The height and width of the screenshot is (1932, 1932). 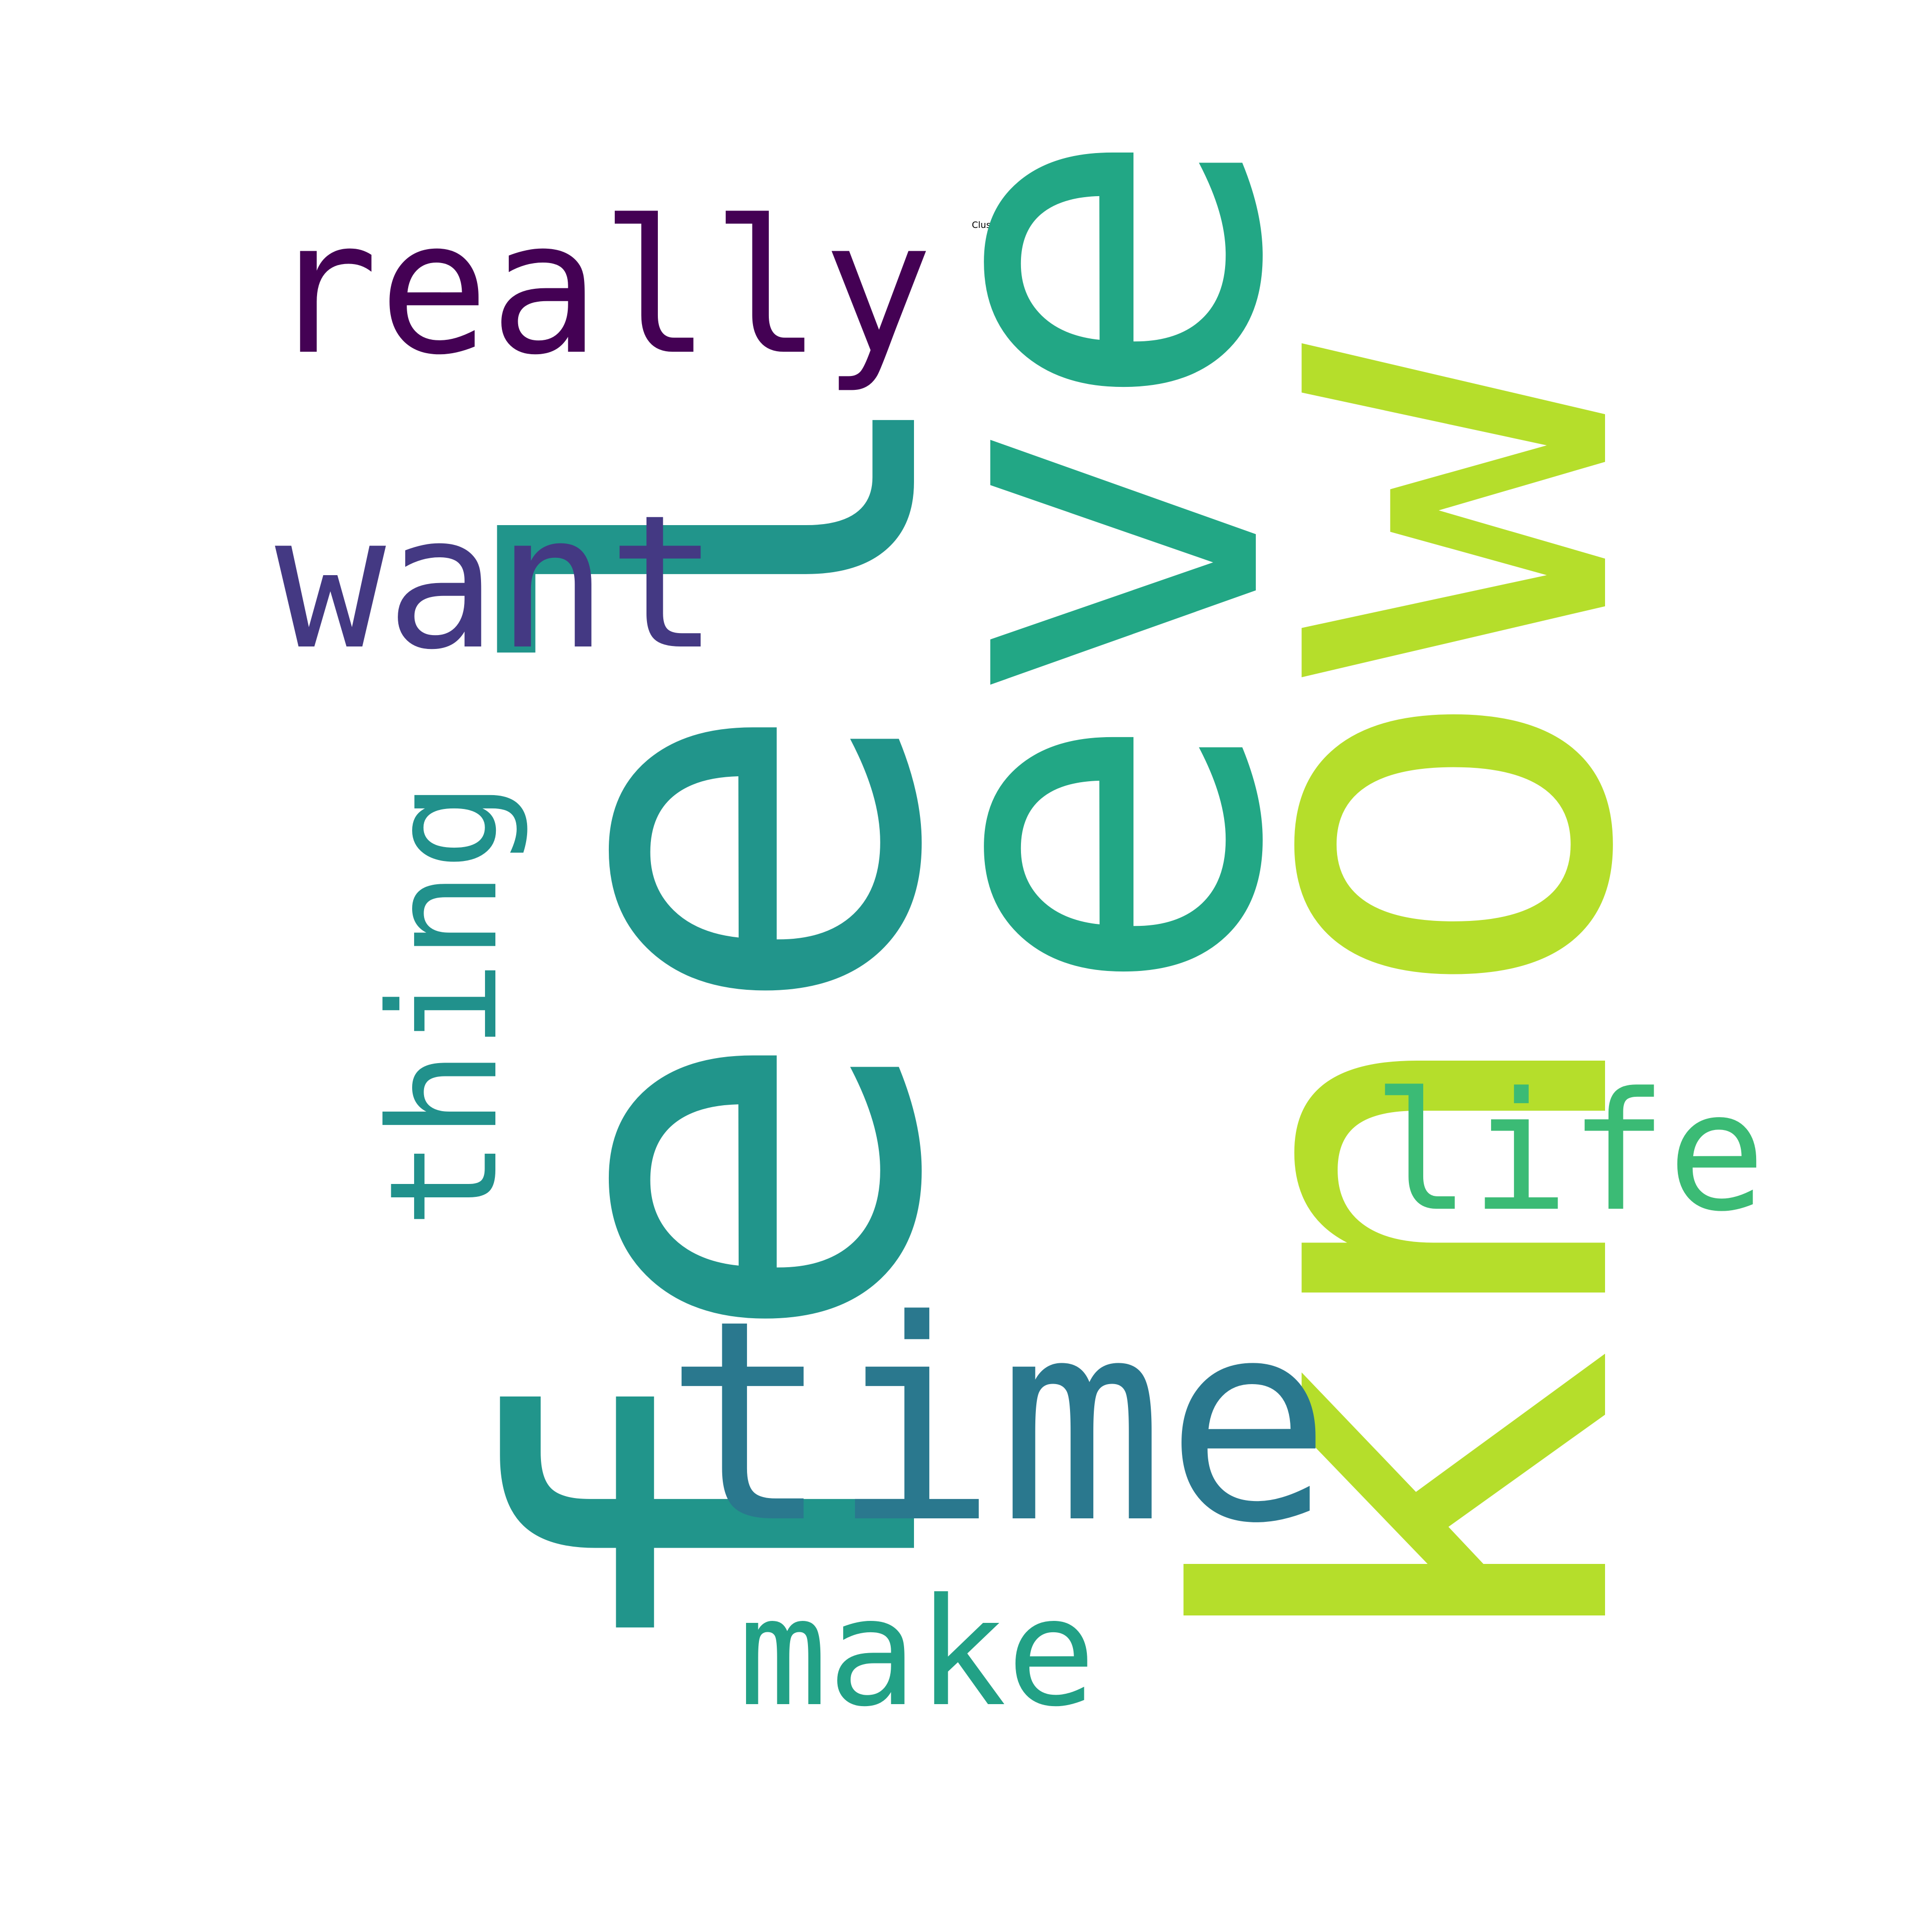 What do you see at coordinates (1569, 1152) in the screenshot?
I see `word-life: life` at bounding box center [1569, 1152].